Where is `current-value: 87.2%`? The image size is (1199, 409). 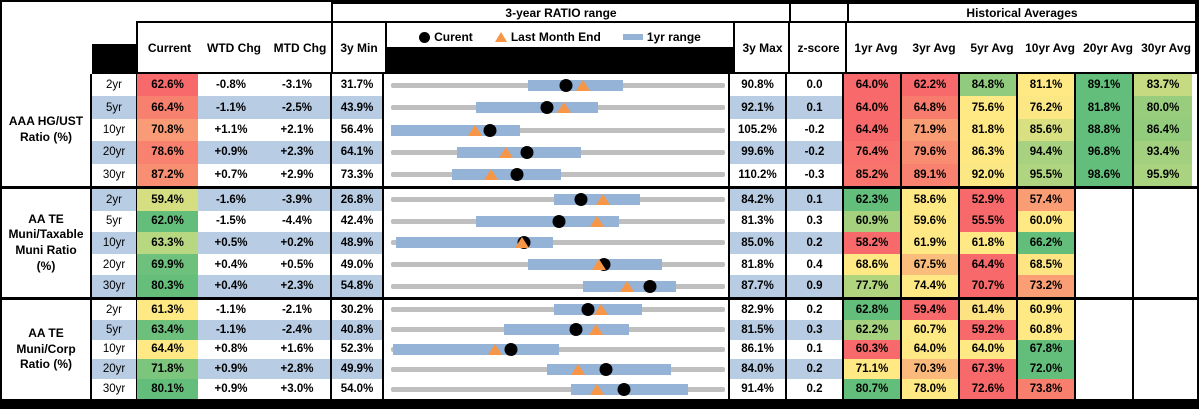
current-value: 87.2% is located at coordinates (167, 175).